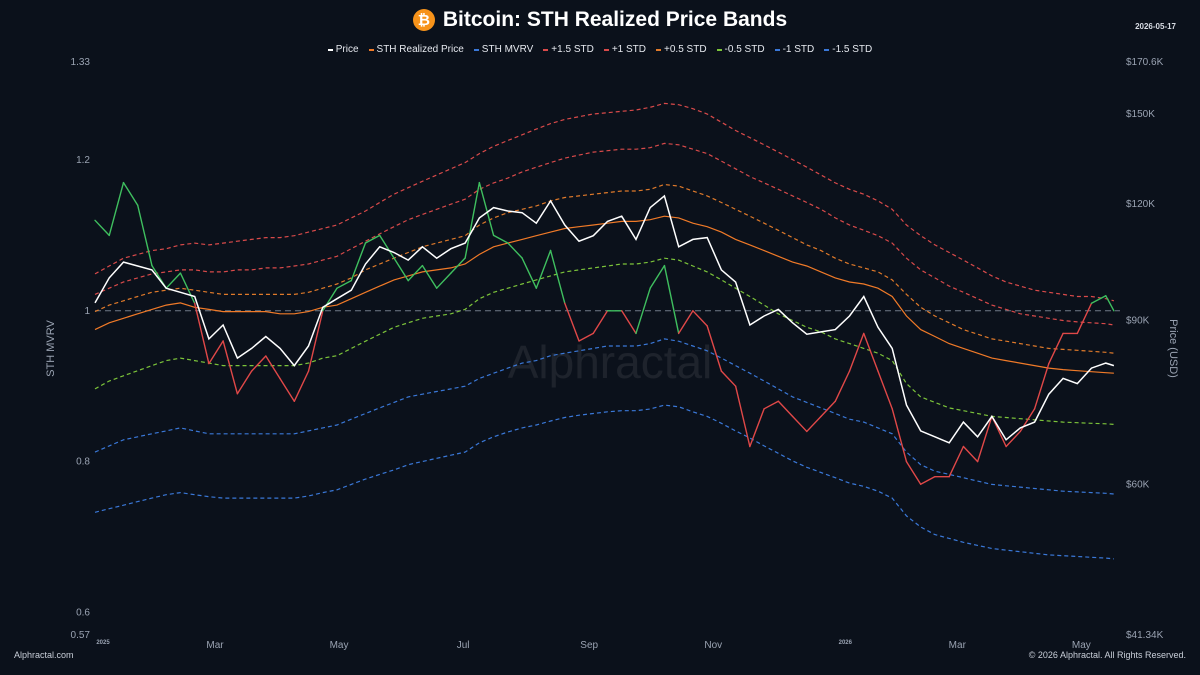 This screenshot has height=675, width=1200. I want to click on legend-label: -1.5 STD, so click(852, 49).